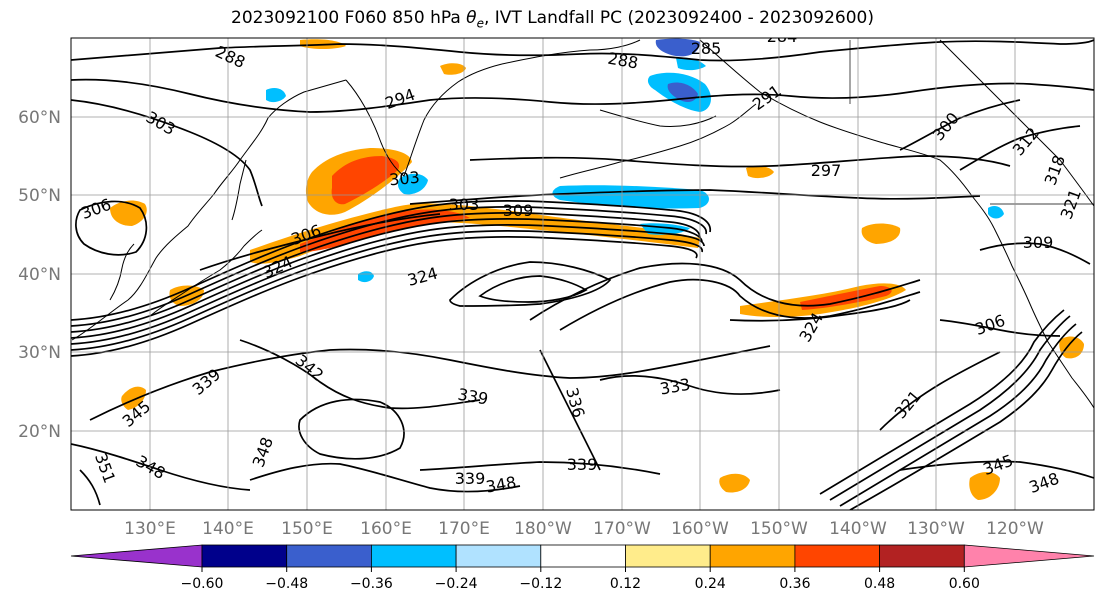 This screenshot has height=603, width=1105. What do you see at coordinates (39, 196) in the screenshot?
I see `lat-label-50n: 50°N` at bounding box center [39, 196].